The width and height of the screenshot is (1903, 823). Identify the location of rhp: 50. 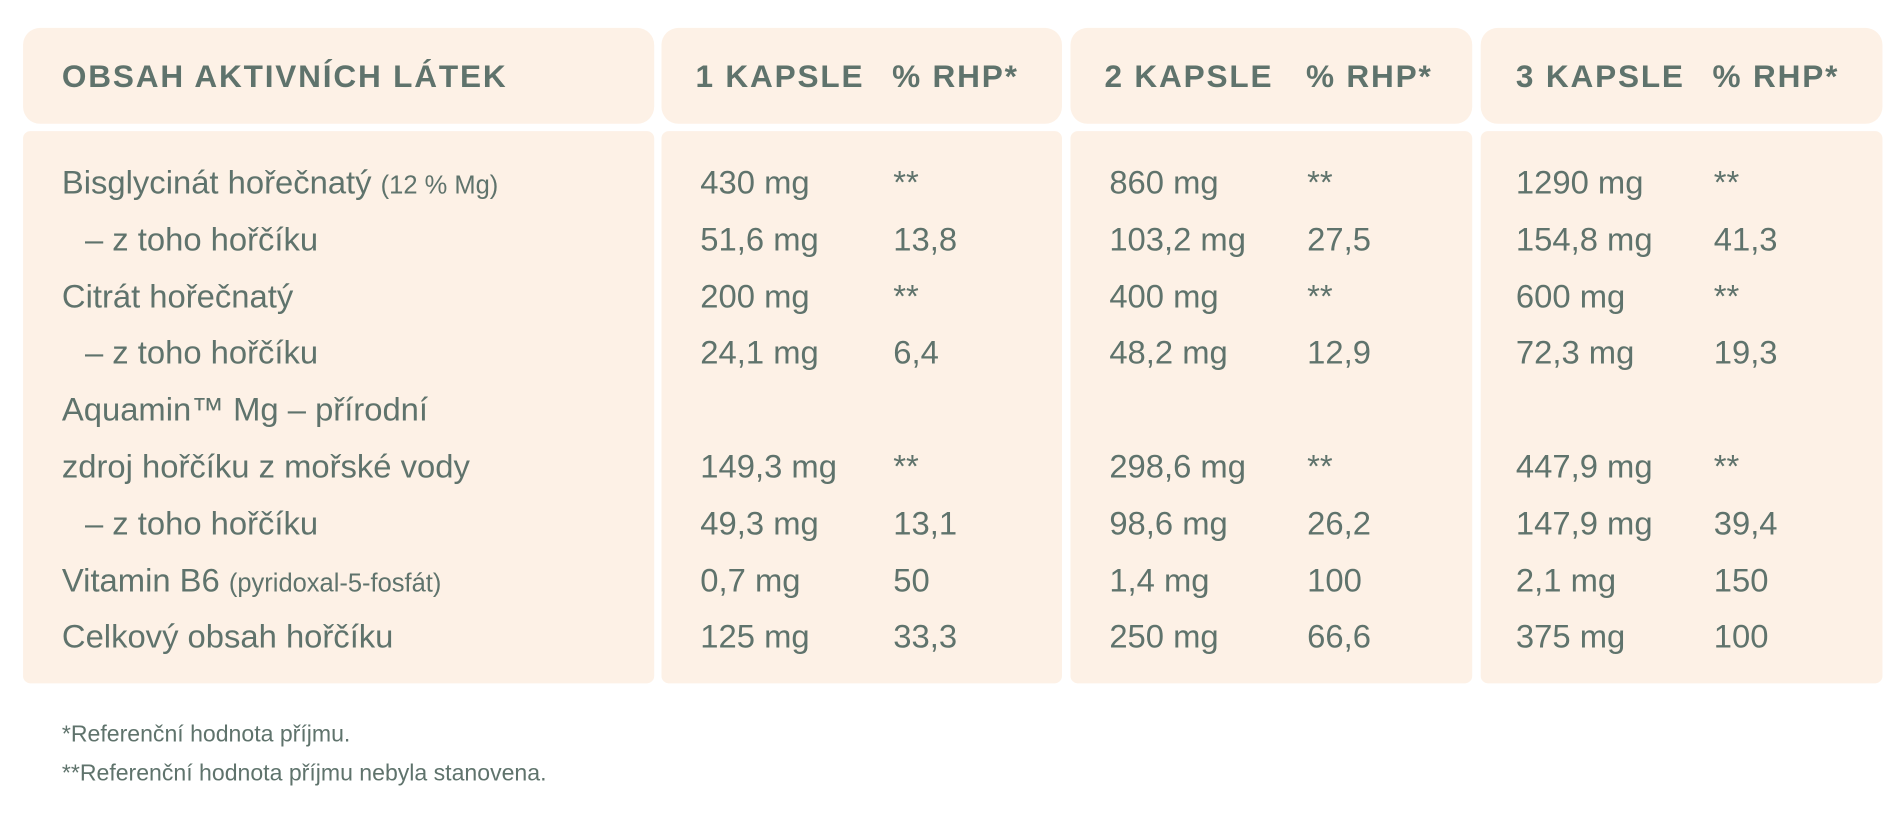
(911, 580).